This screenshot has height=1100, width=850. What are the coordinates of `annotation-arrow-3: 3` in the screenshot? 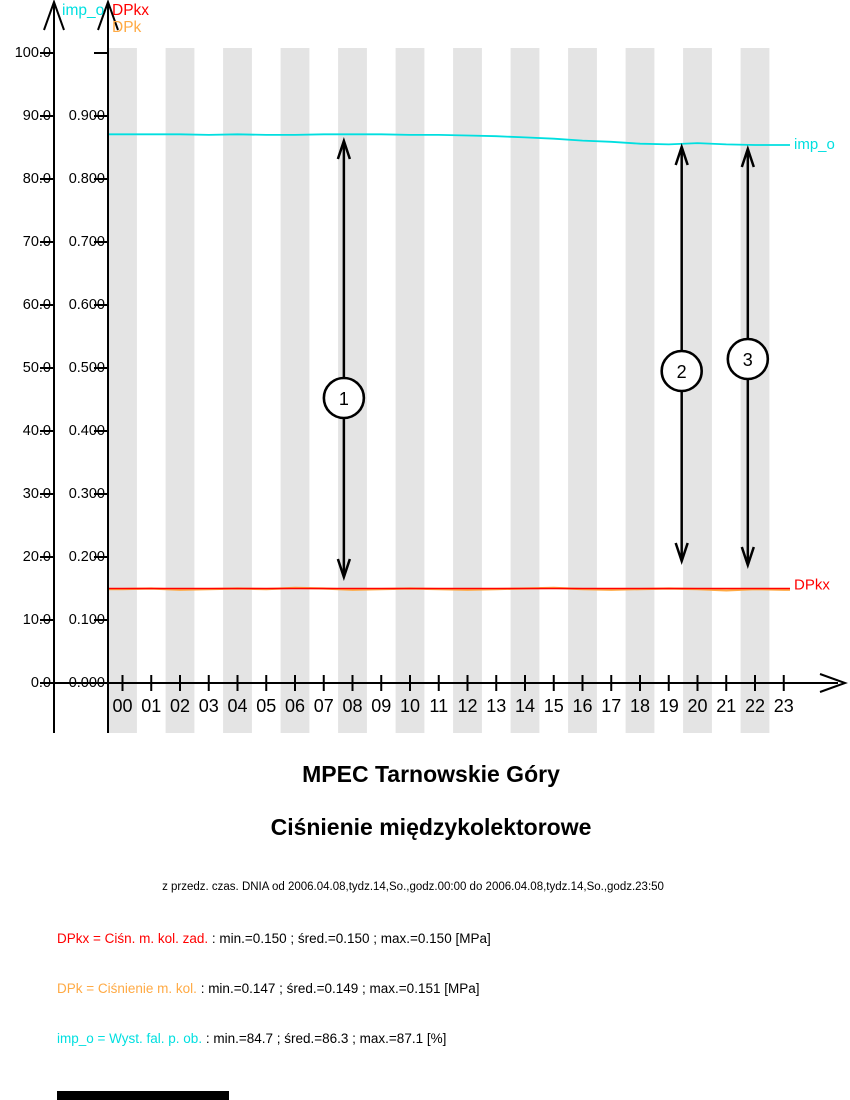 It's located at (748, 357).